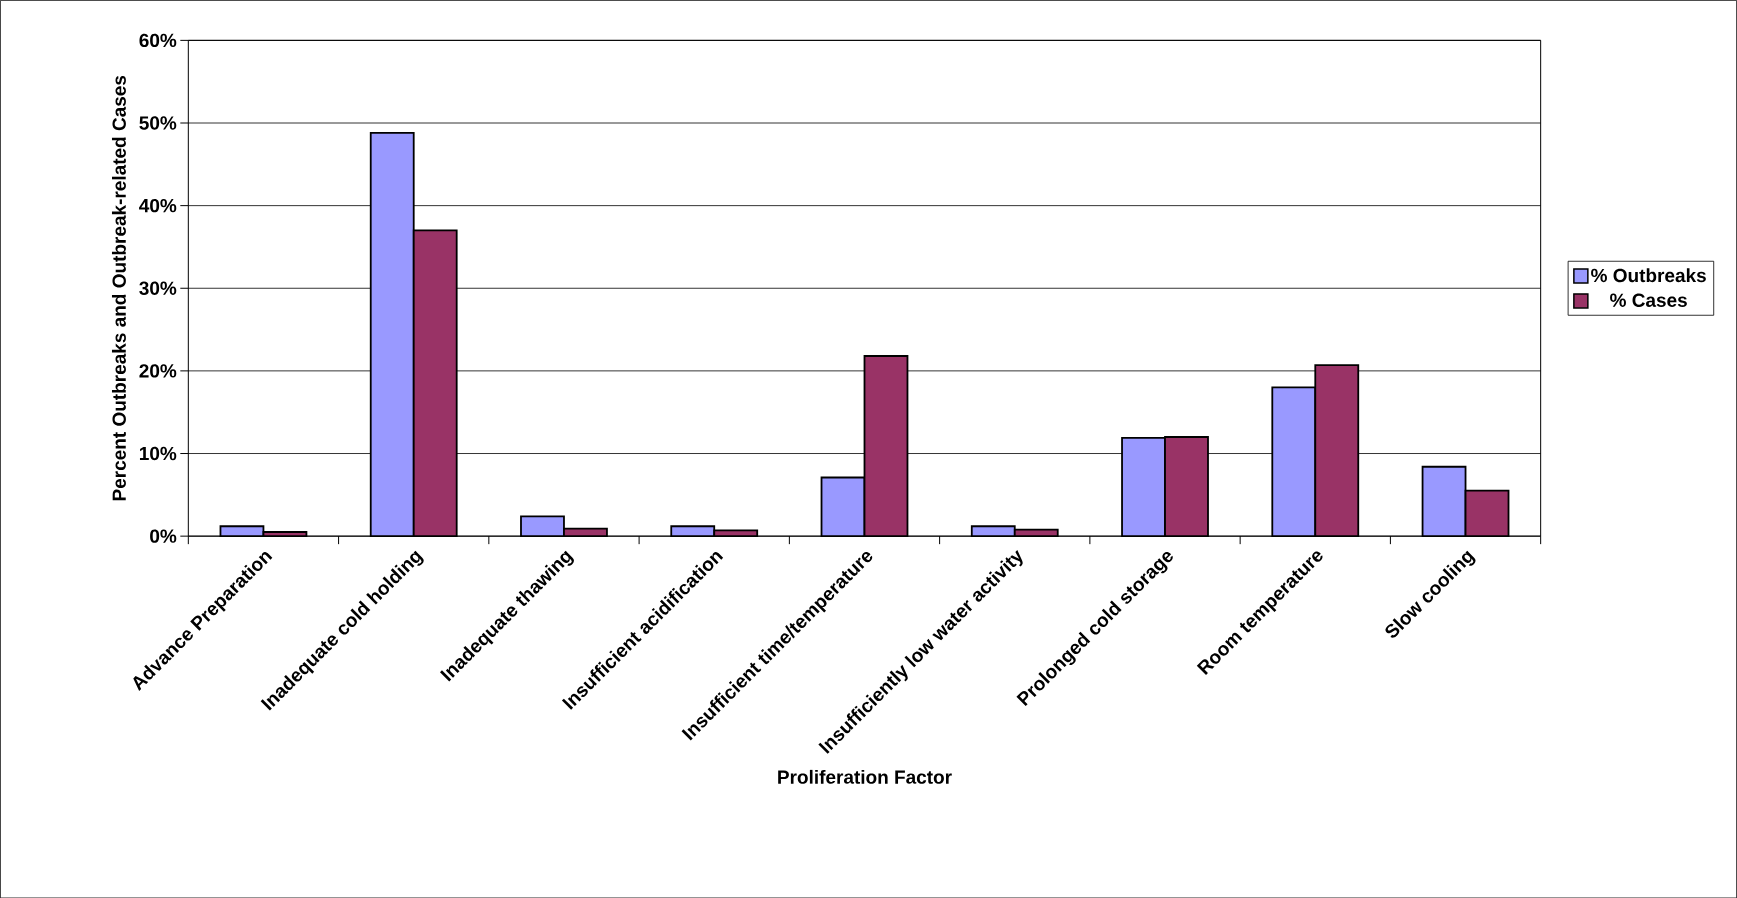 This screenshot has width=1737, height=898. What do you see at coordinates (1648, 275) in the screenshot?
I see `legend-label: % Outbreaks` at bounding box center [1648, 275].